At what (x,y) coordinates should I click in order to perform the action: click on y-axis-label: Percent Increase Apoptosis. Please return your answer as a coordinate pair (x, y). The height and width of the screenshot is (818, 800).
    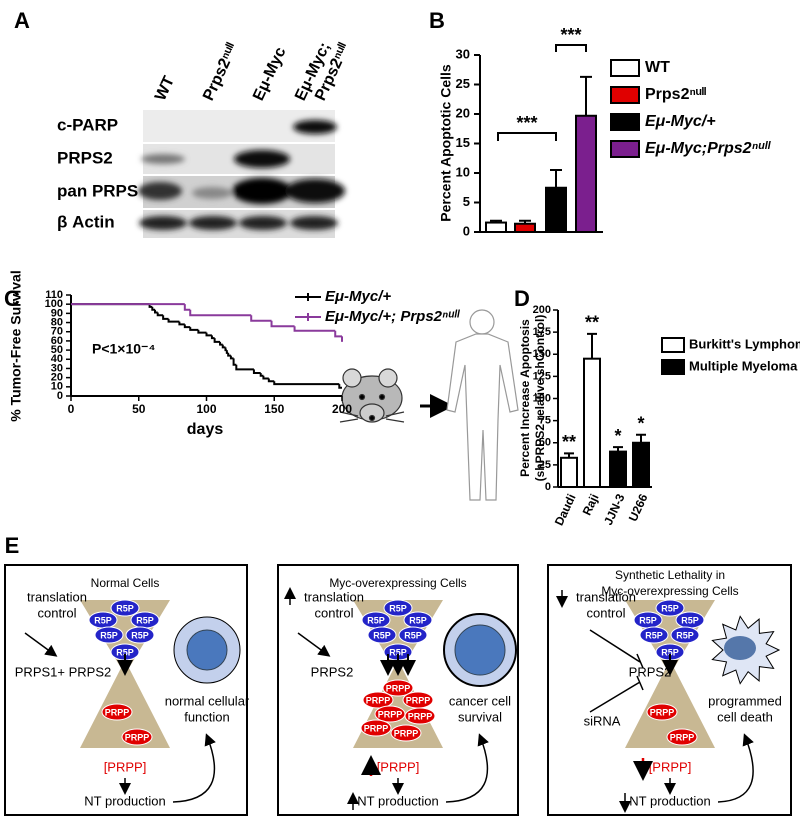
    Looking at the image, I should click on (525, 398).